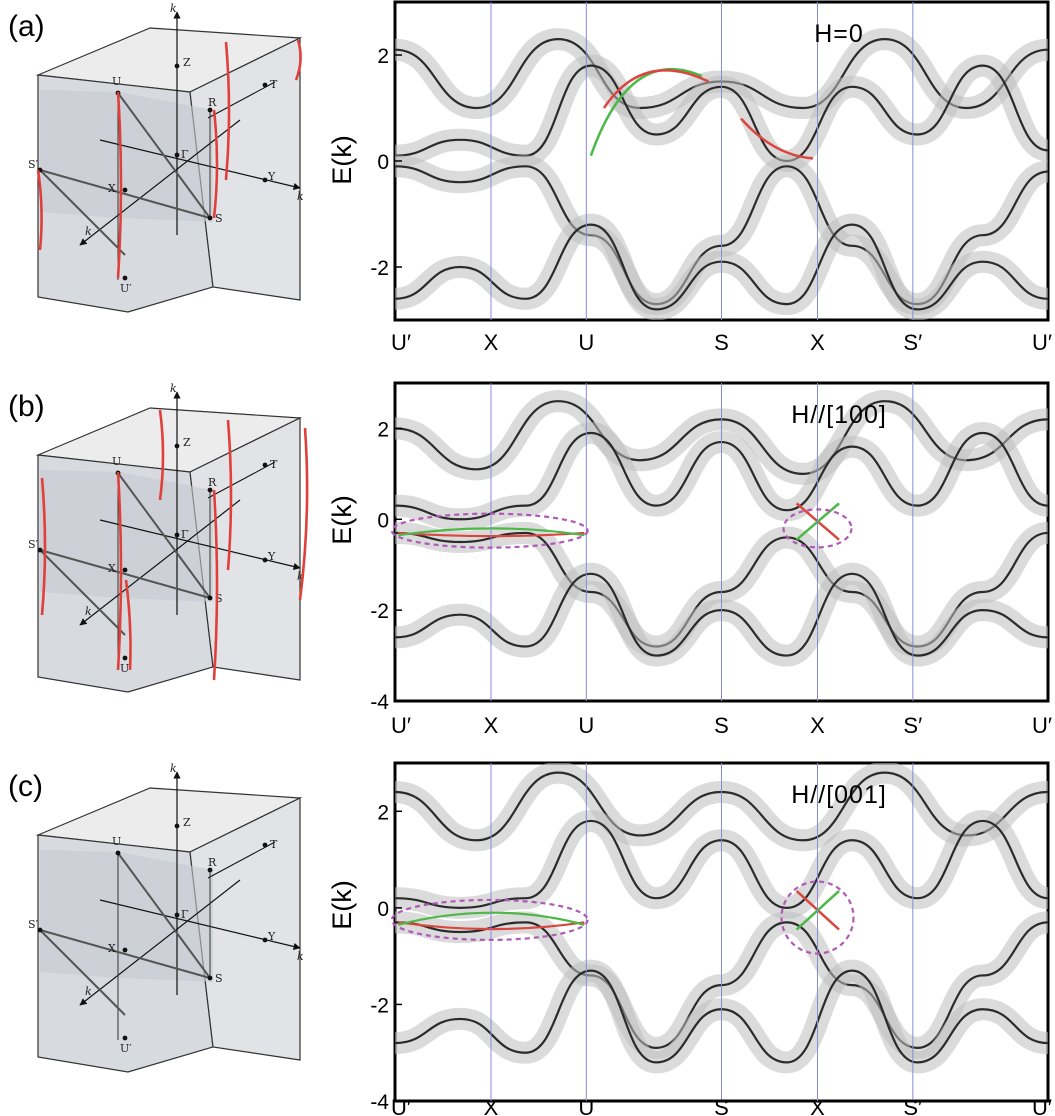  What do you see at coordinates (25, 786) in the screenshot?
I see `panel-label: (c)` at bounding box center [25, 786].